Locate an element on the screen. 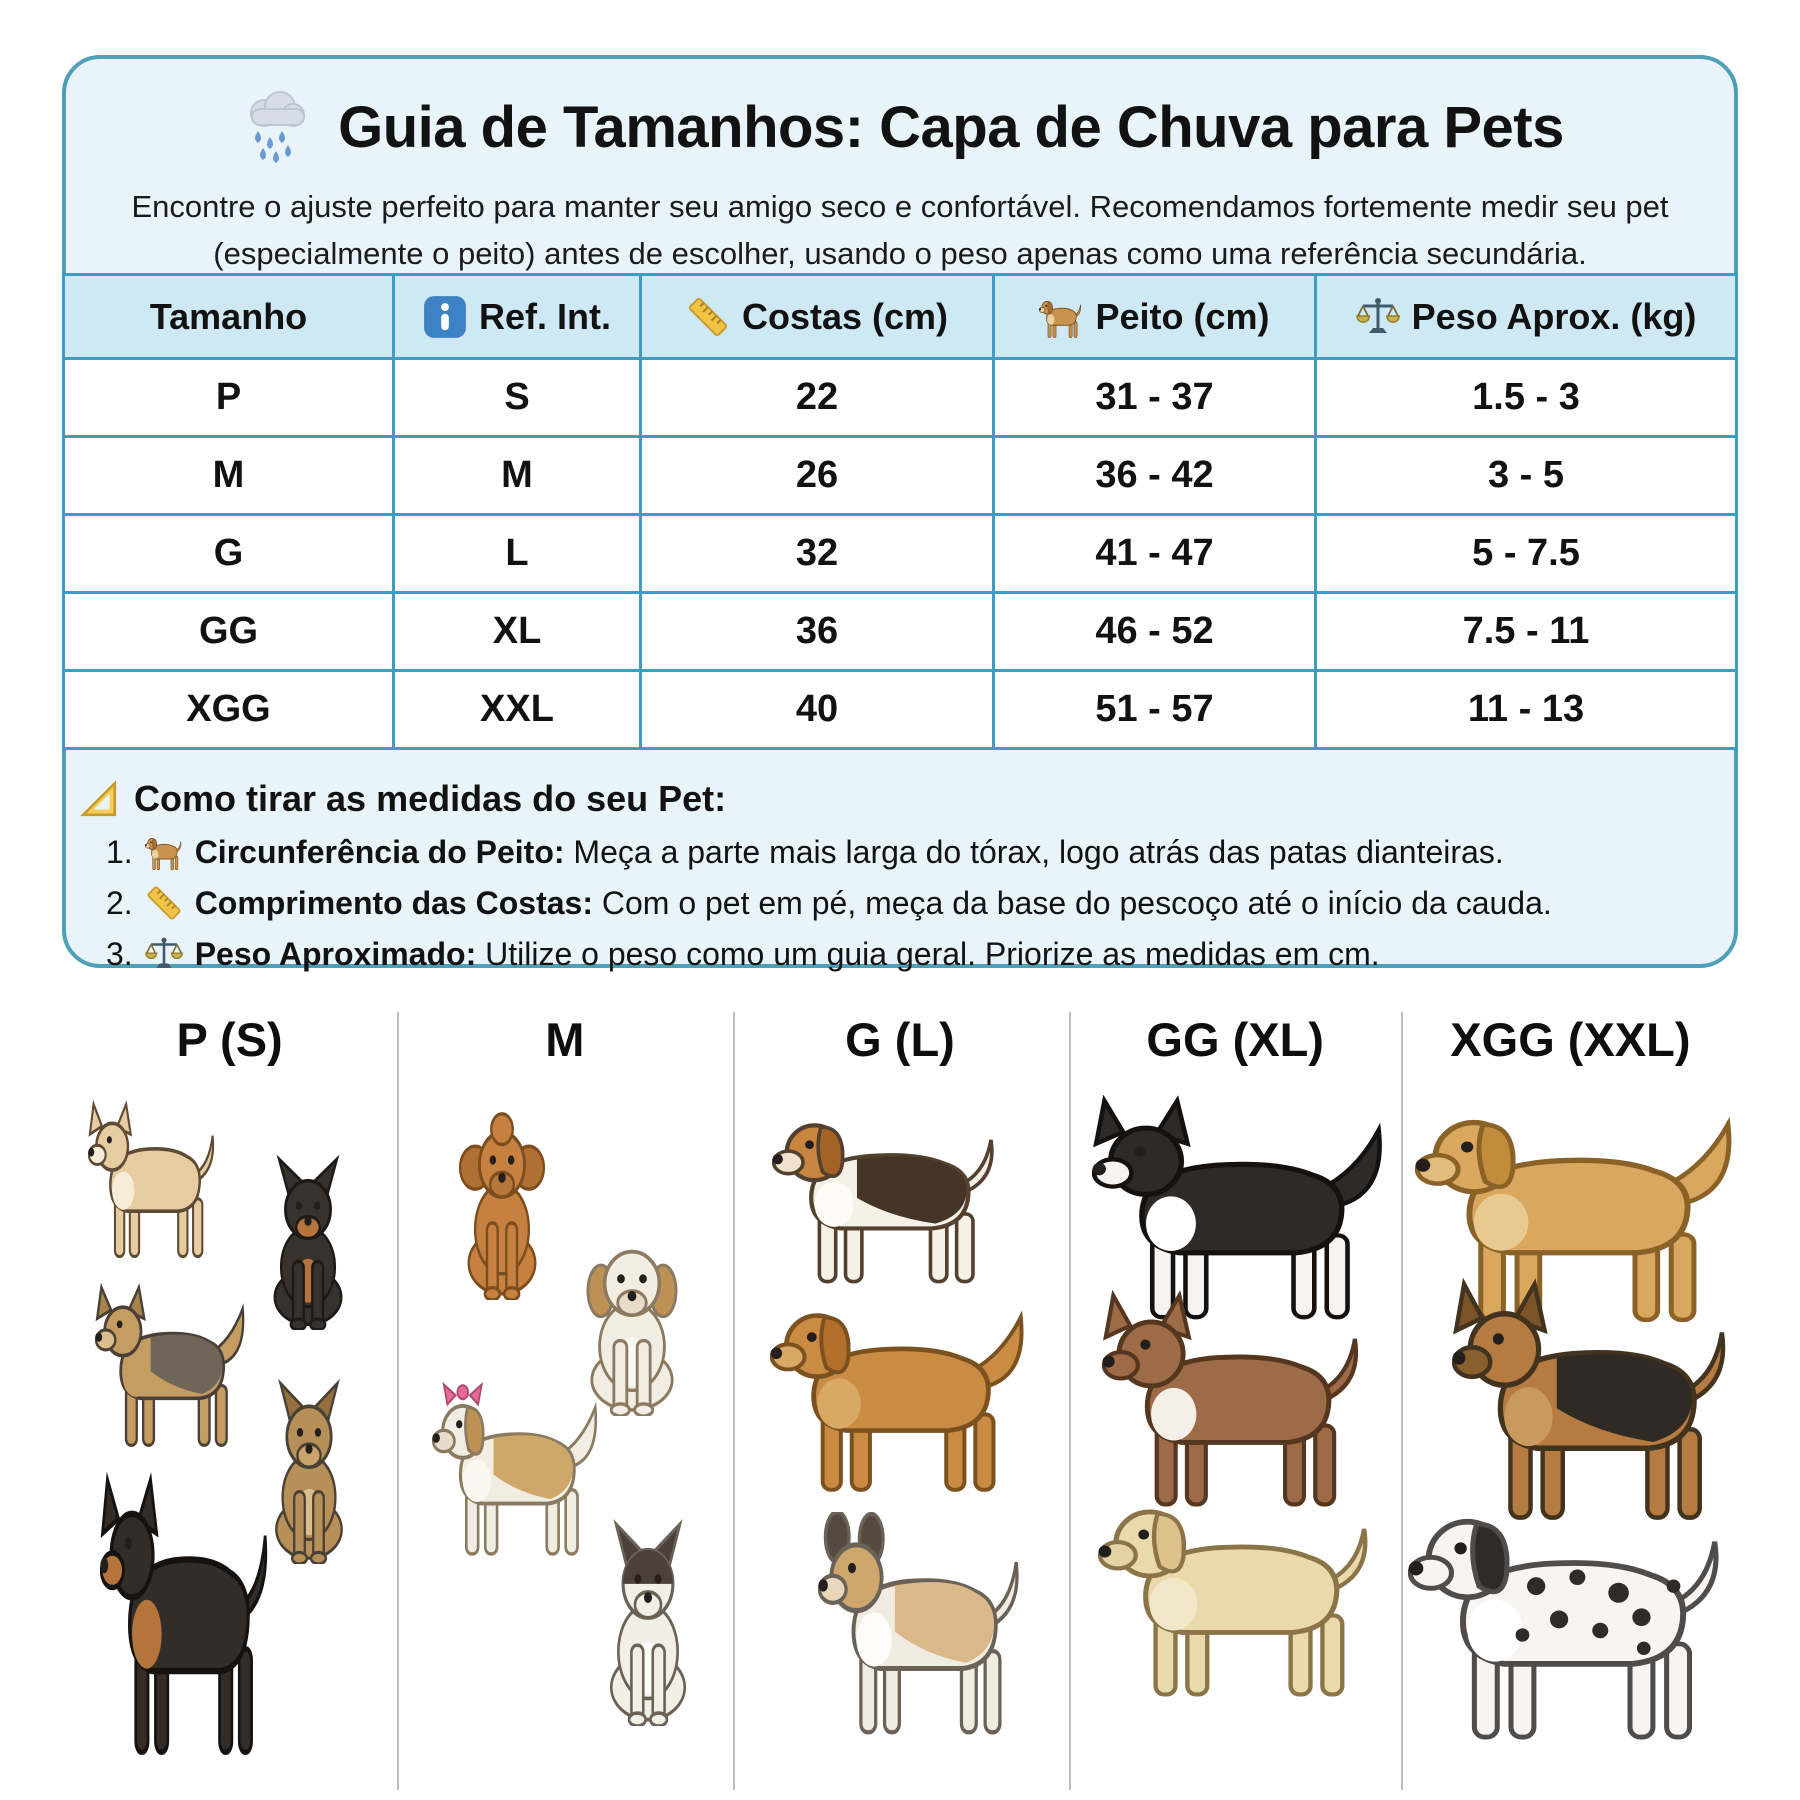 Image resolution: width=1800 pixels, height=1800 pixels. table-cell: 36 is located at coordinates (817, 631).